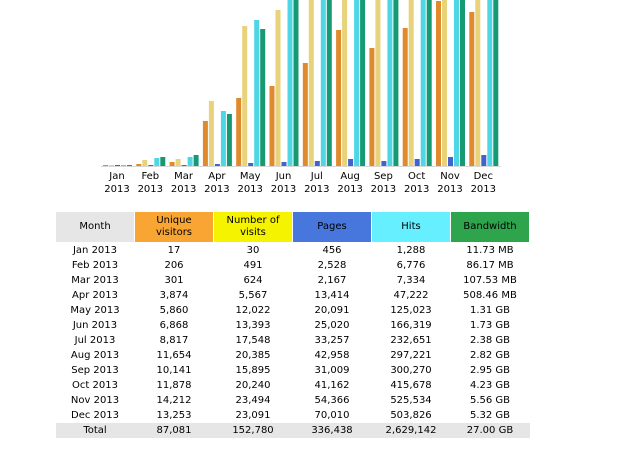 This screenshot has width=640, height=460. I want to click on cell-pages: 2,167, so click(332, 280).